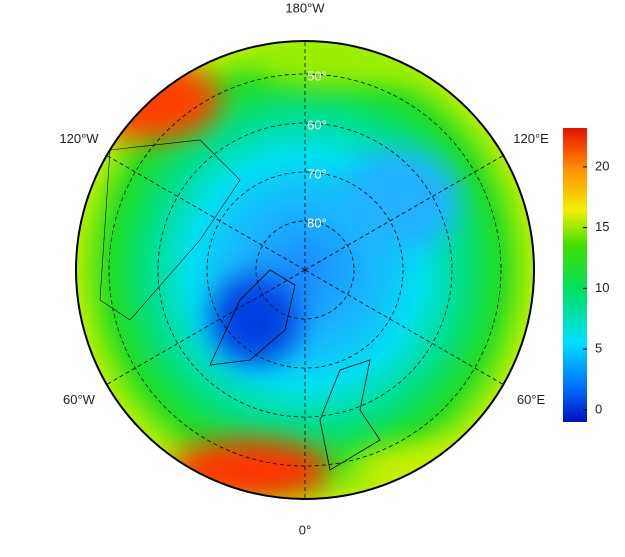  Describe the element at coordinates (79, 138) in the screenshot. I see `meridian-label: 120°W` at that location.